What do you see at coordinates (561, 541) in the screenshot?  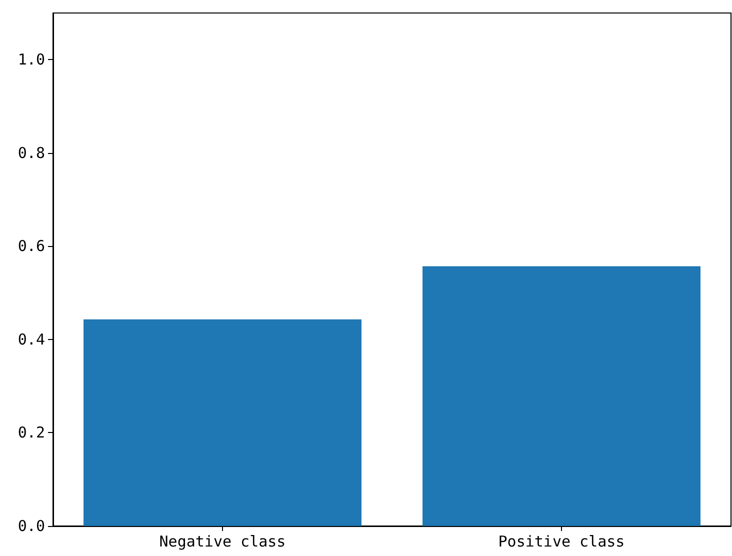 I see `x-tick-label: Positive class` at bounding box center [561, 541].